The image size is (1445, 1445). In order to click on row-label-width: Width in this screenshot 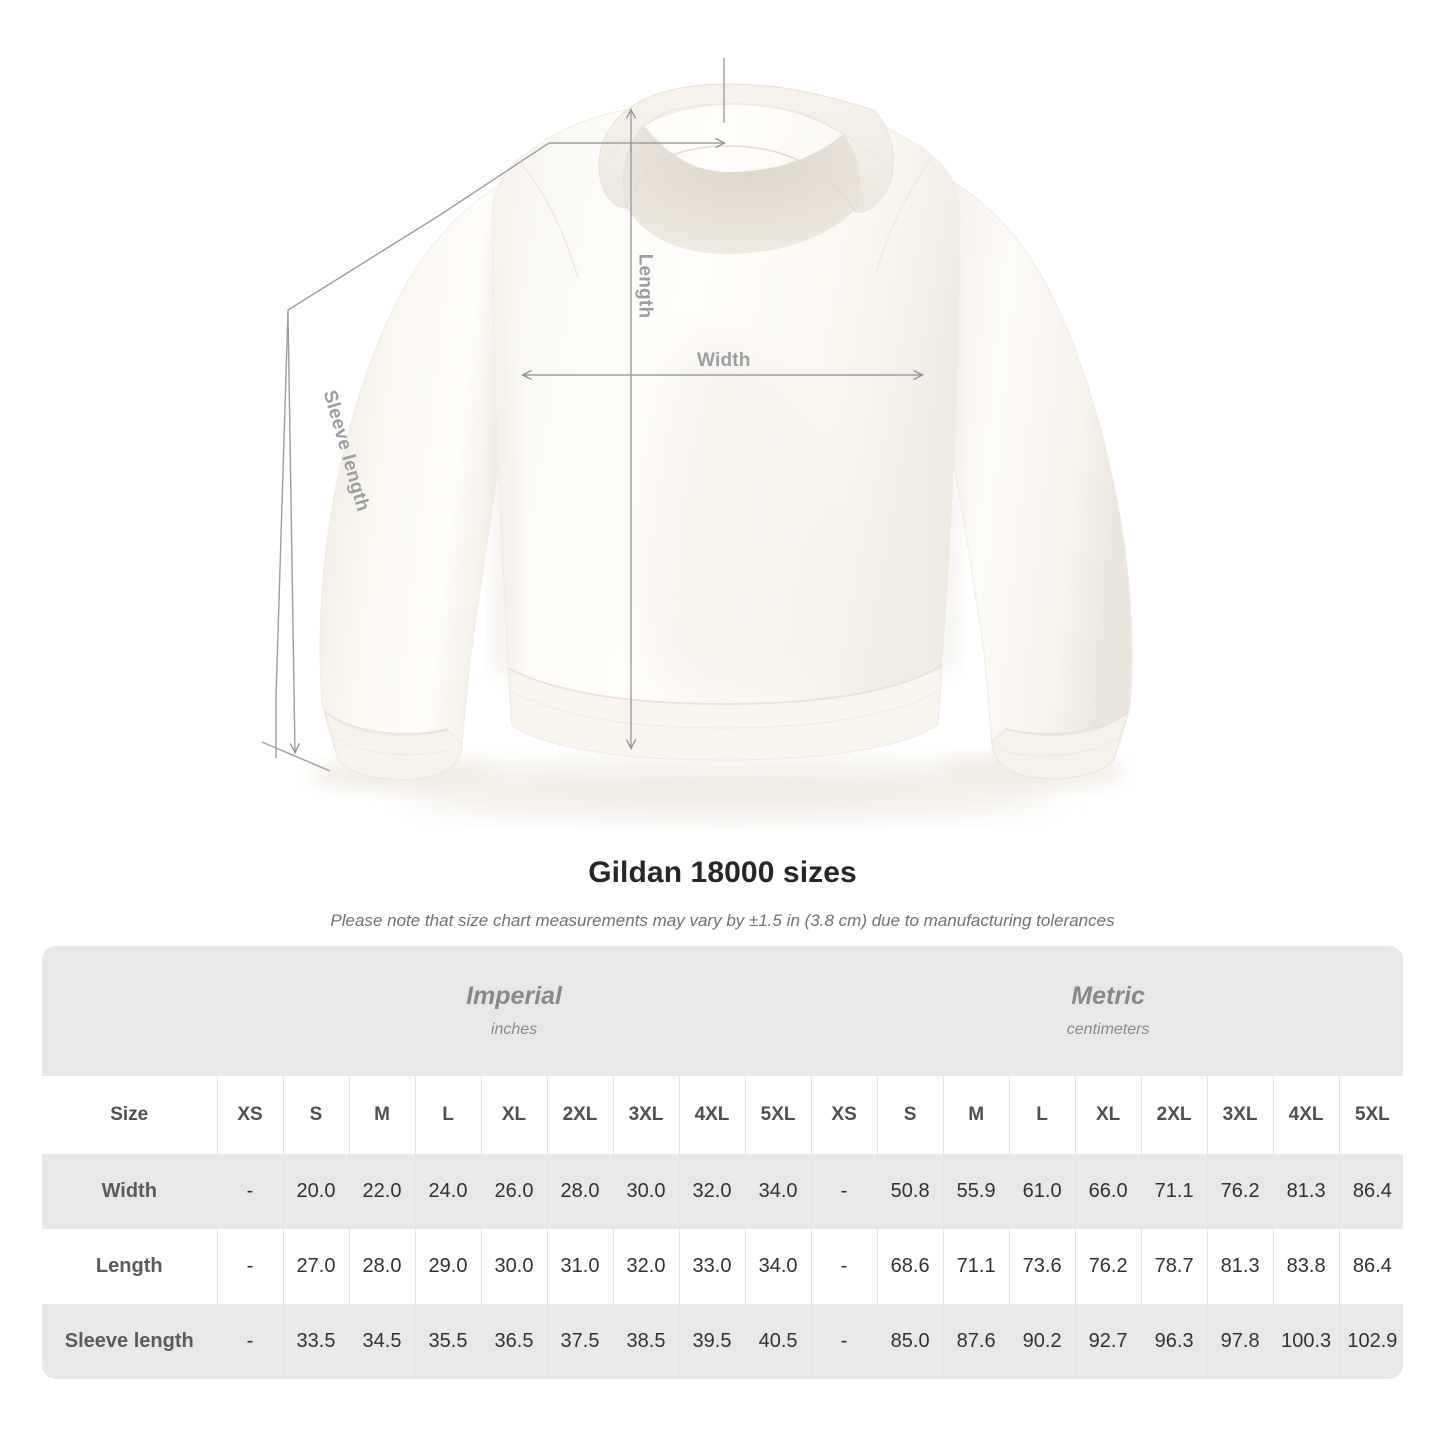, I will do `click(129, 1191)`.